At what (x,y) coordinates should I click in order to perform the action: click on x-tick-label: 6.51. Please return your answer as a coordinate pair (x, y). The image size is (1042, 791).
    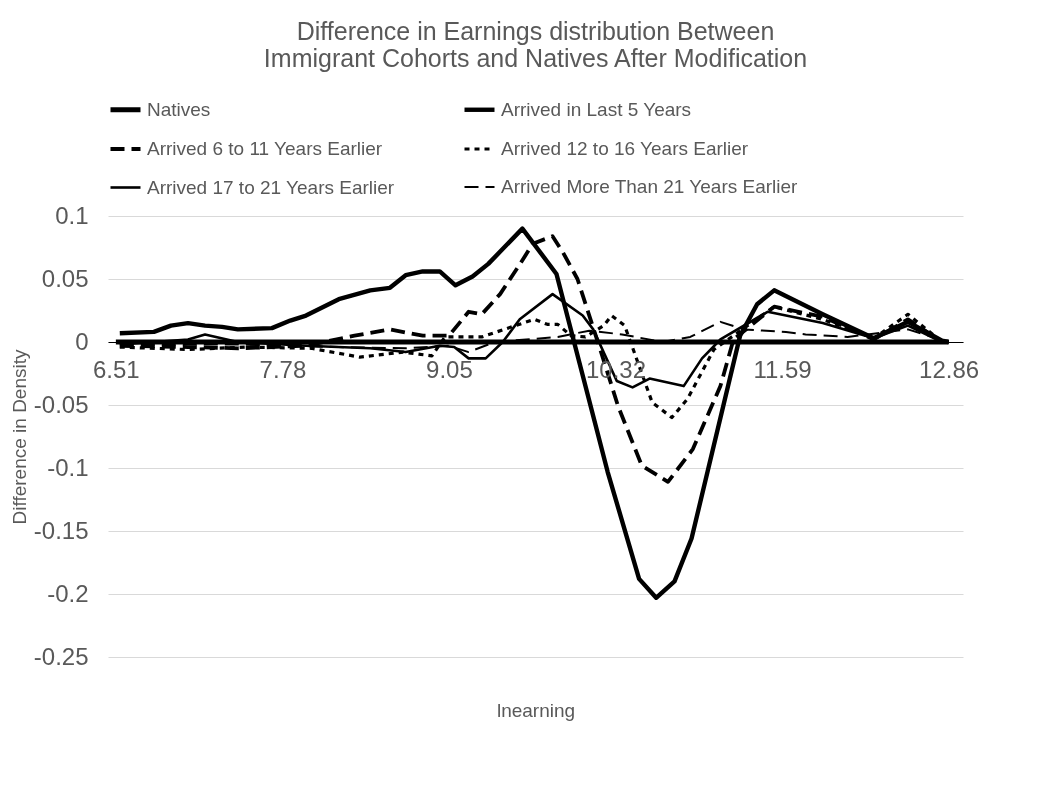
    Looking at the image, I should click on (116, 369).